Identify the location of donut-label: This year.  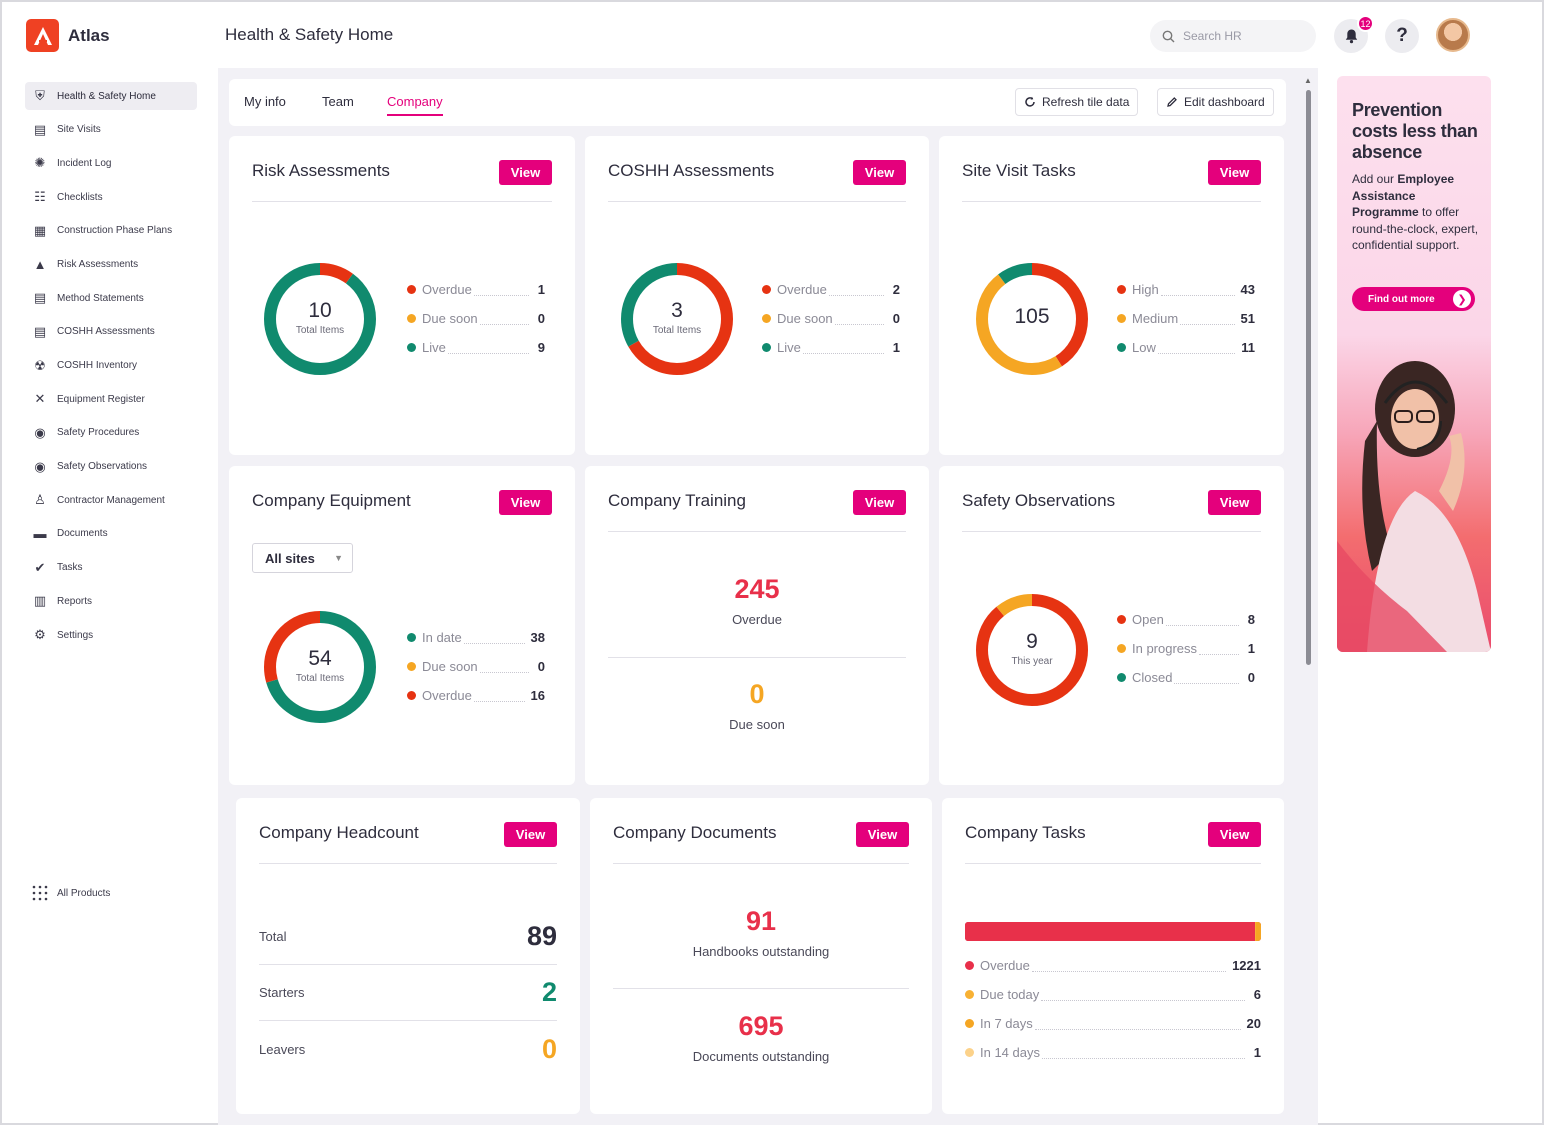
(1032, 661).